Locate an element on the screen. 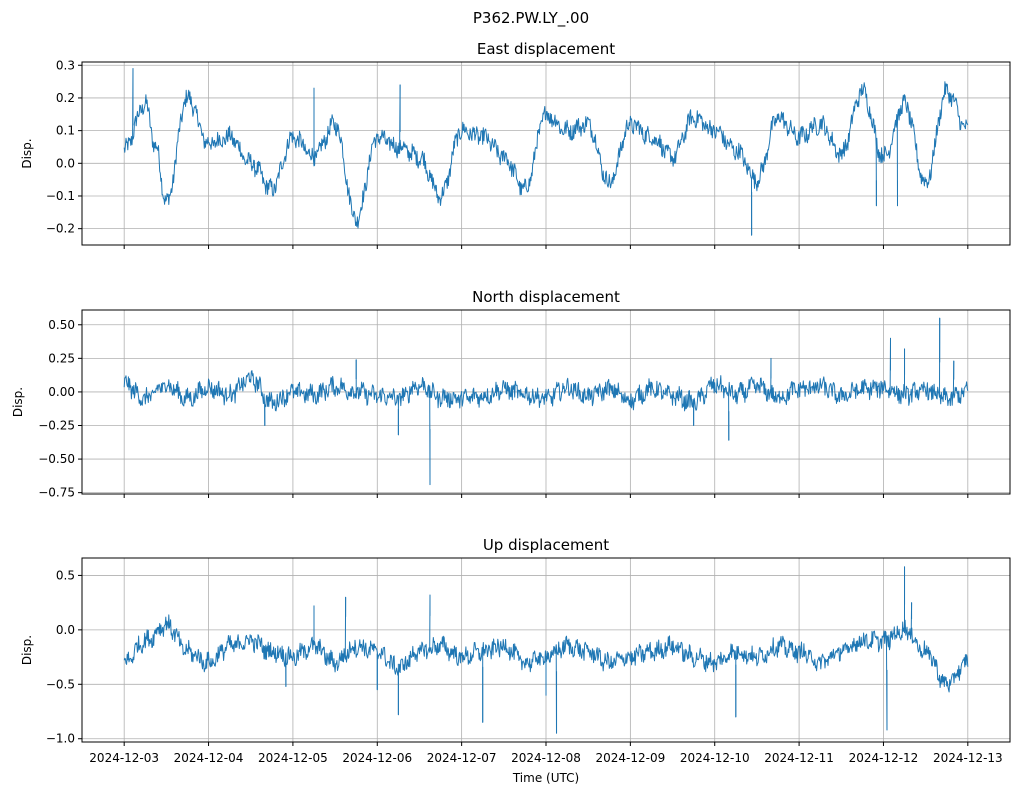 This screenshot has height=795, width=1021. panel-title: East displacement is located at coordinates (546, 49).